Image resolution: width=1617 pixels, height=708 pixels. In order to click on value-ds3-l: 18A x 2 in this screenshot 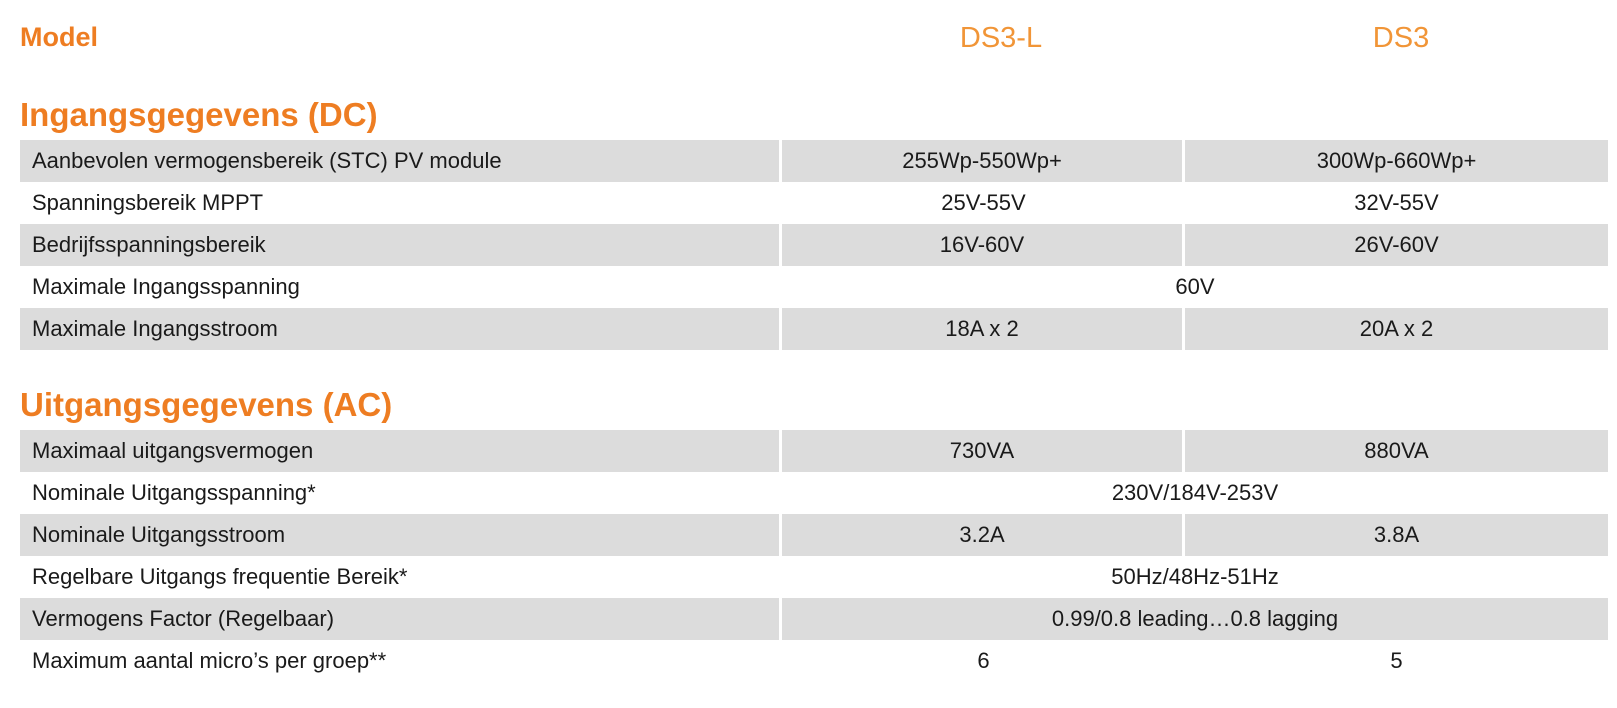, I will do `click(983, 329)`.